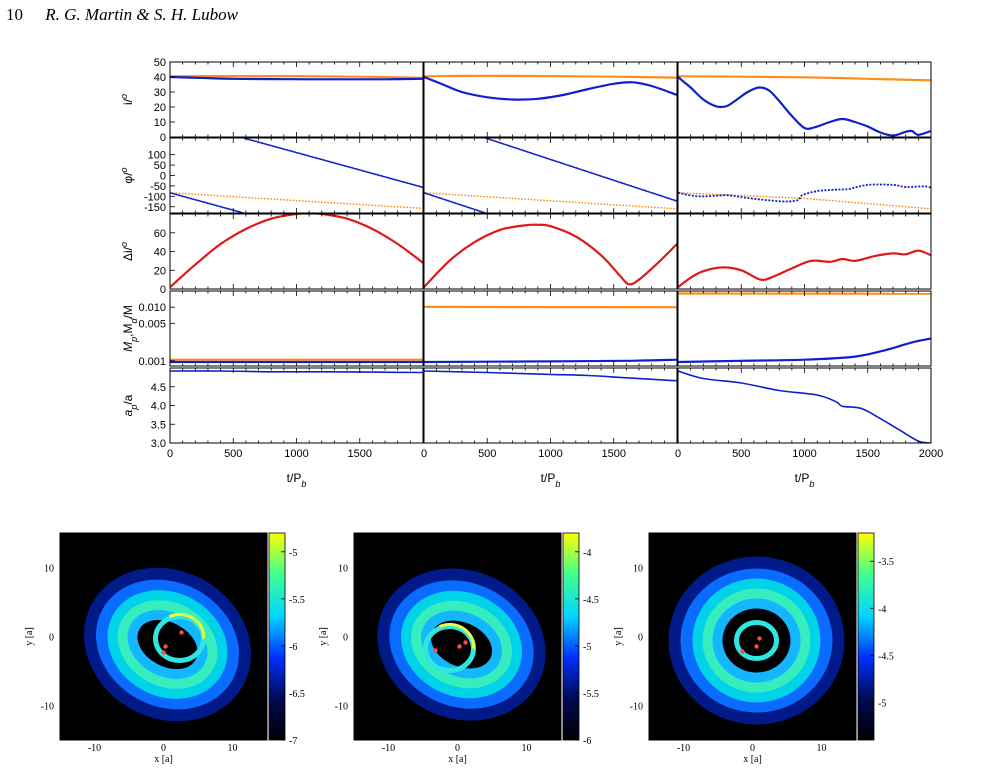  What do you see at coordinates (127, 251) in the screenshot?
I see `y-axis-label: Δi/o` at bounding box center [127, 251].